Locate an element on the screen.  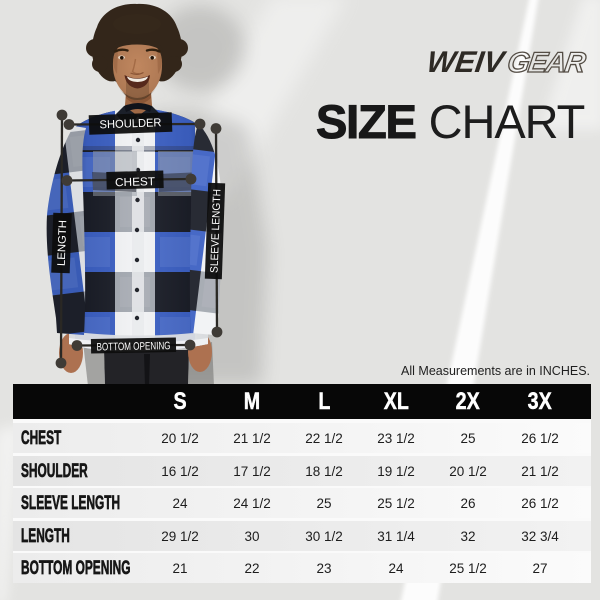
svg-text: BOTTOM OPENING is located at coordinates (133, 346).